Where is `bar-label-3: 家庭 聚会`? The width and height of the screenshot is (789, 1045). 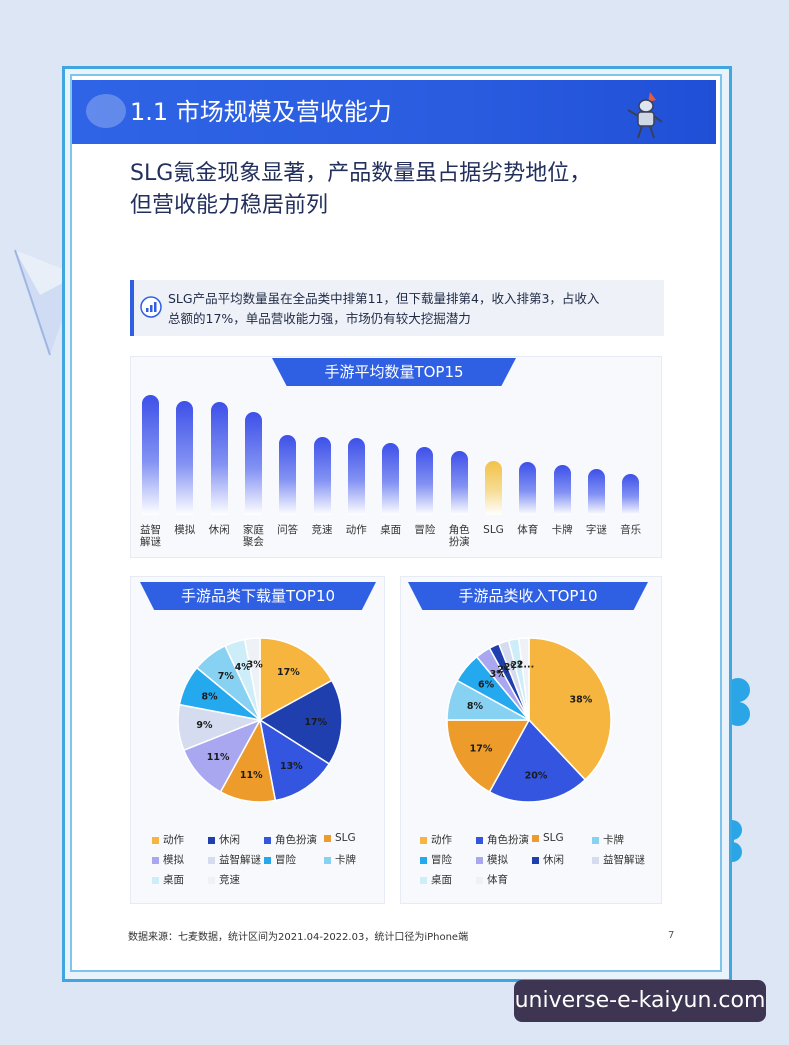
bar-label-3: 家庭 聚会 is located at coordinates (253, 536).